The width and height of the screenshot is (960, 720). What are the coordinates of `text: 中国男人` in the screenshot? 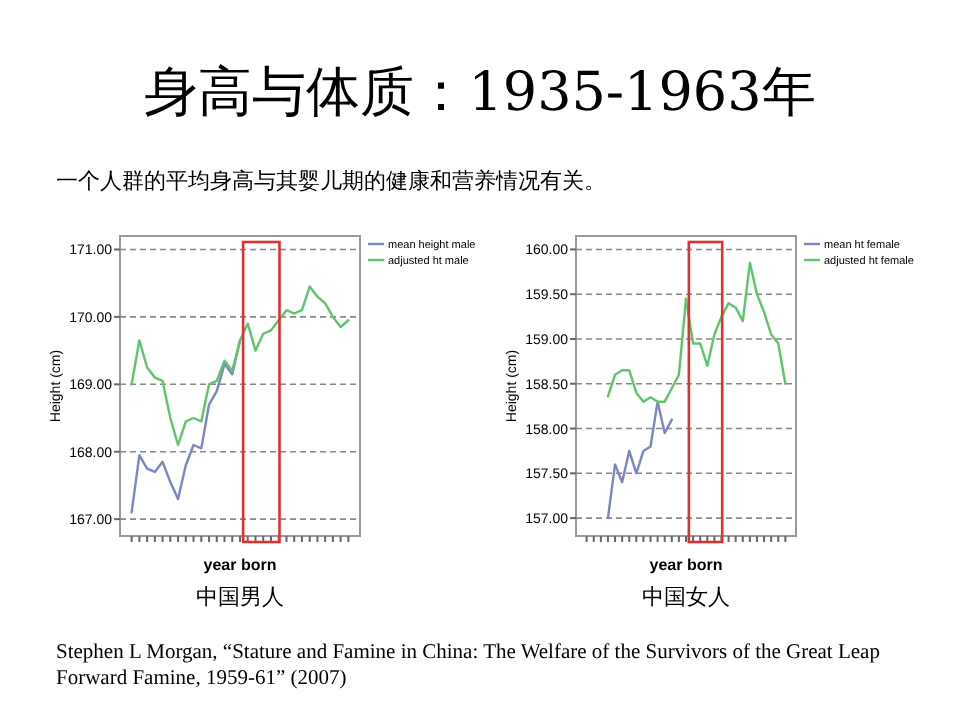 It's located at (240, 597).